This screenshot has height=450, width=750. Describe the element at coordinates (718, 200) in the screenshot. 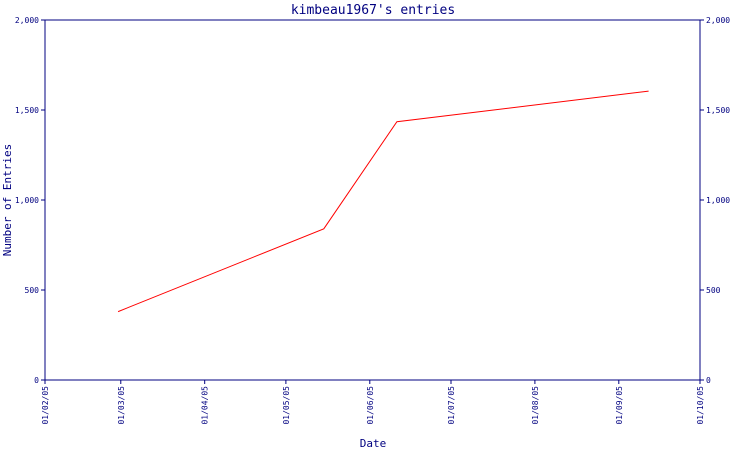

I see `y-tick-label-right: 1,000` at that location.